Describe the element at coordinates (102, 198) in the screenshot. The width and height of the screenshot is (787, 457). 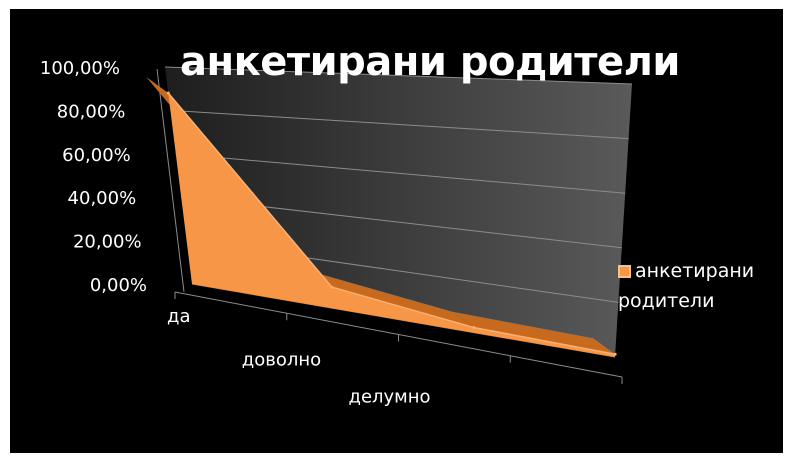
I see `y-tick-label: 40,00%` at that location.